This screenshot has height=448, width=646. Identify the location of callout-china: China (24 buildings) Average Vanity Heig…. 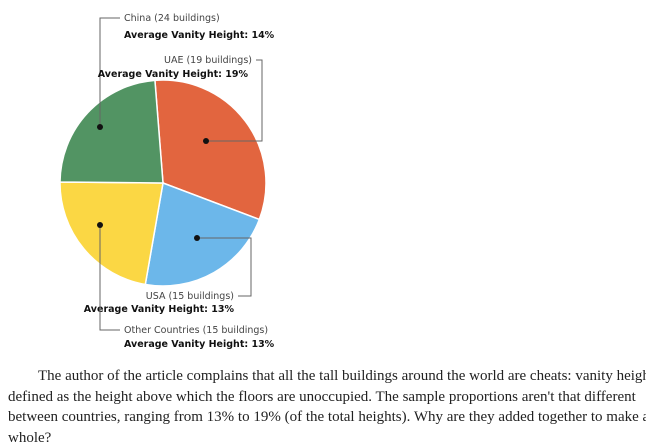
(186, 71).